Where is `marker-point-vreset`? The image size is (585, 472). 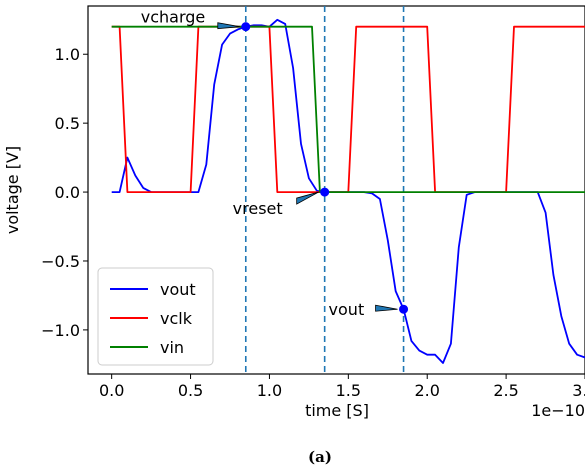
marker-point-vreset is located at coordinates (325, 192).